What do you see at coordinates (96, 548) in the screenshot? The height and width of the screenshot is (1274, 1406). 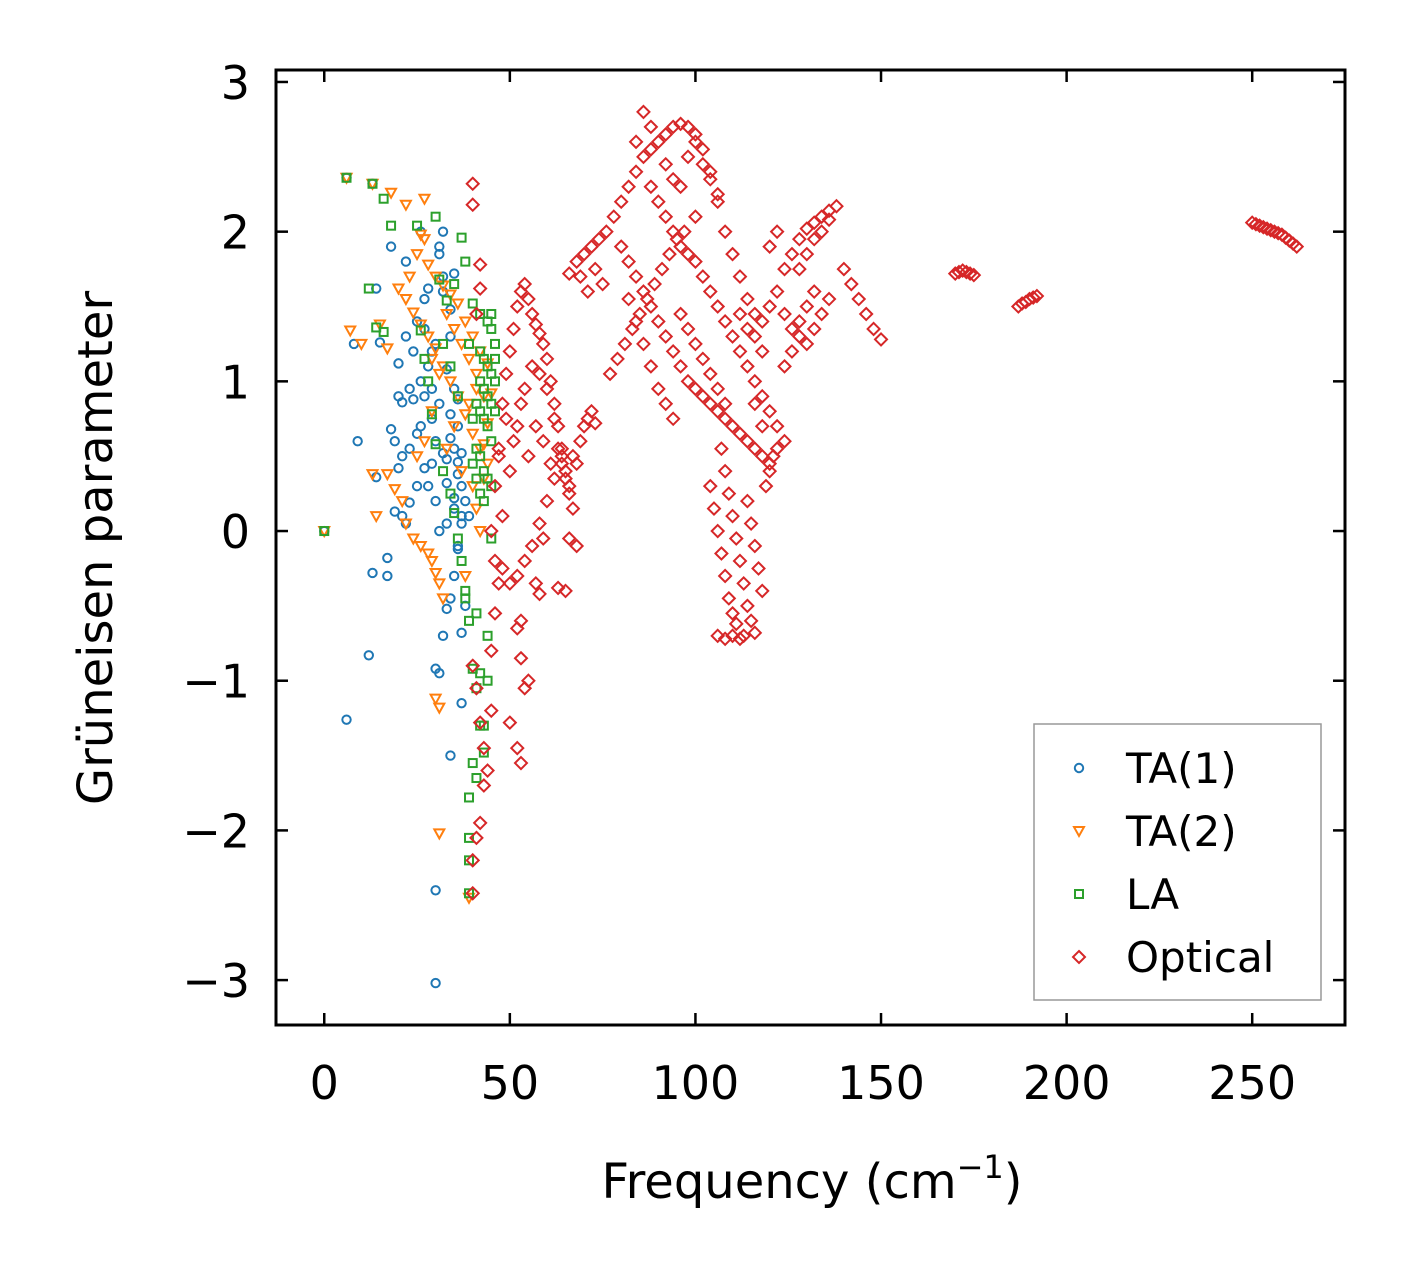 I see `y-axis-title: Grüneisen parameter` at bounding box center [96, 548].